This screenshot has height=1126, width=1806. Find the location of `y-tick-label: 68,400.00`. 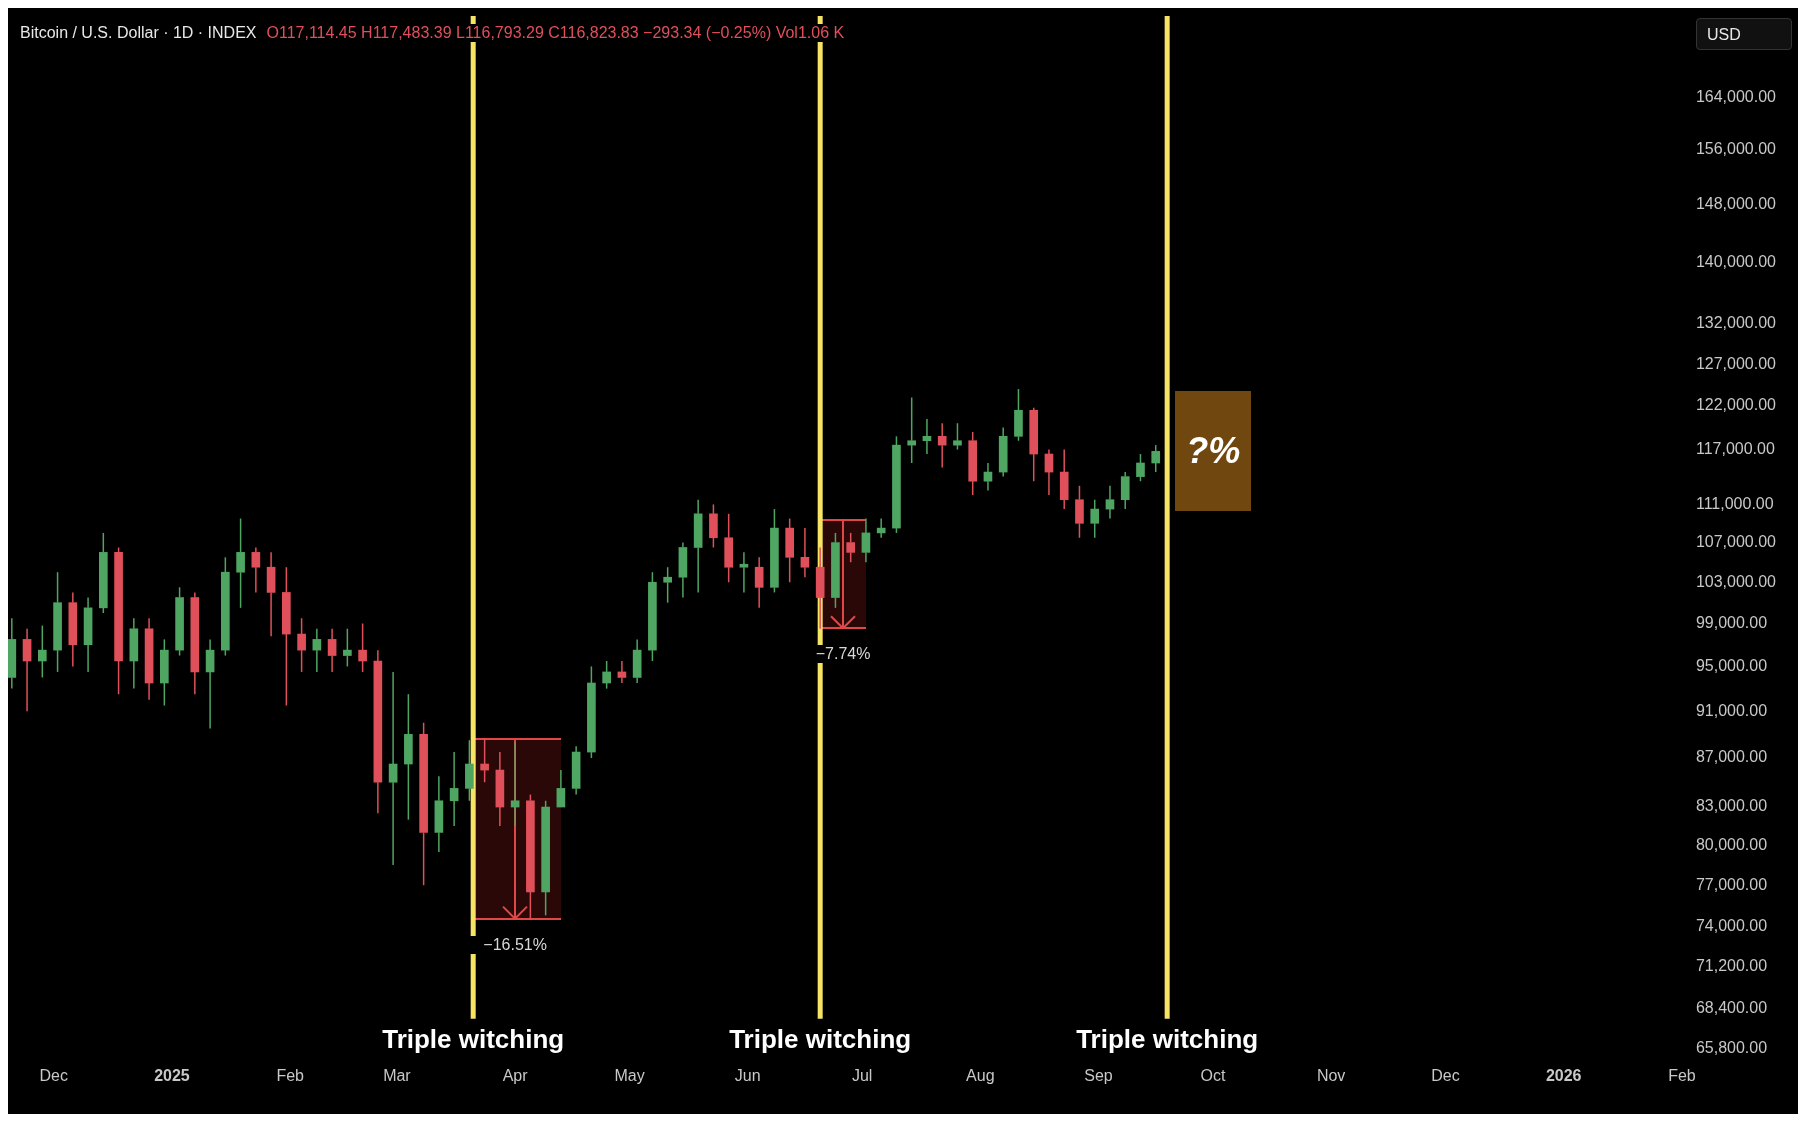

y-tick-label: 68,400.00 is located at coordinates (1731, 1007).